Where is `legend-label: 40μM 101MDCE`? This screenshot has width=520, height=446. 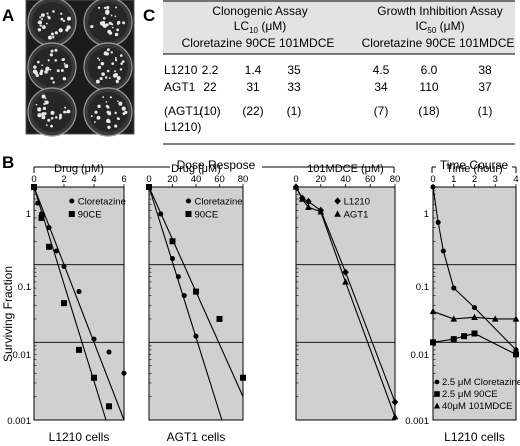
legend-label: 40μM 101MDCE is located at coordinates (477, 406).